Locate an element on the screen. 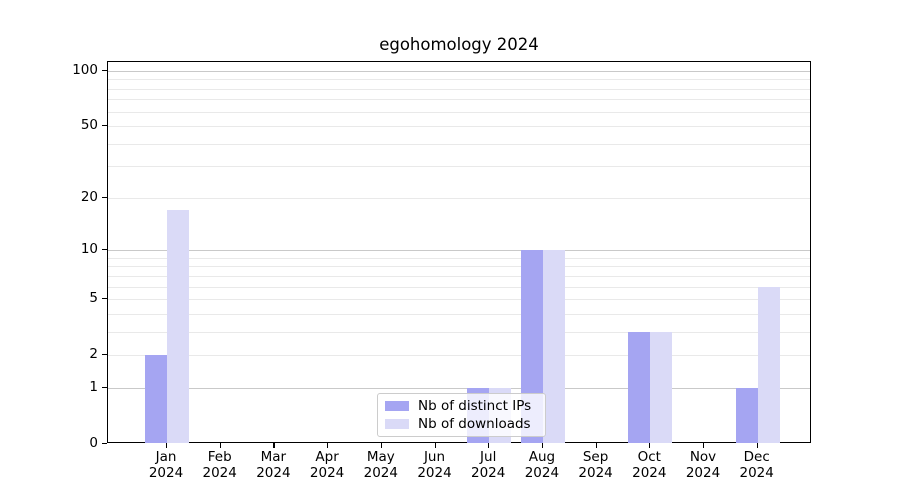  y-tick-label-1: 1 is located at coordinates (93, 386).